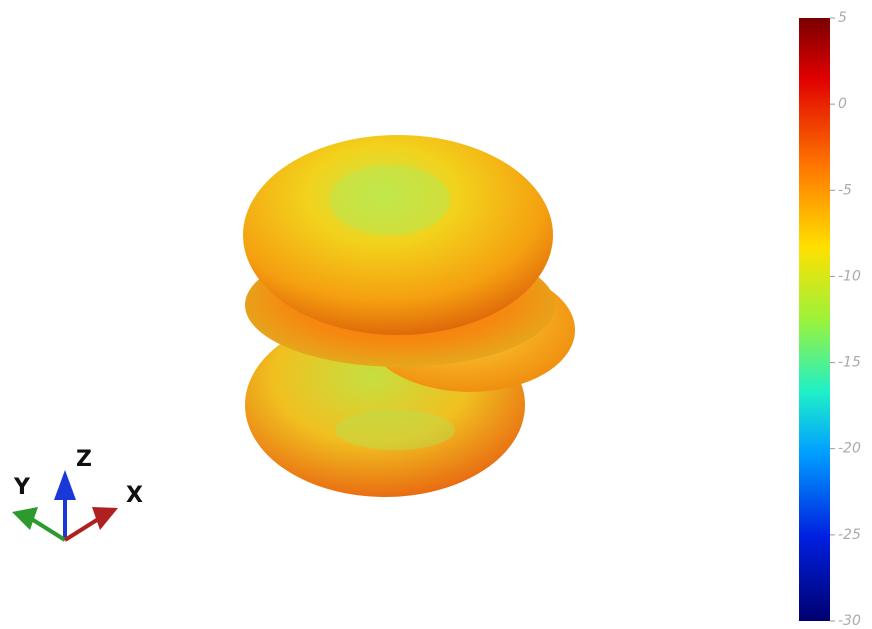  Describe the element at coordinates (849, 276) in the screenshot. I see `tick-label: -10` at that location.